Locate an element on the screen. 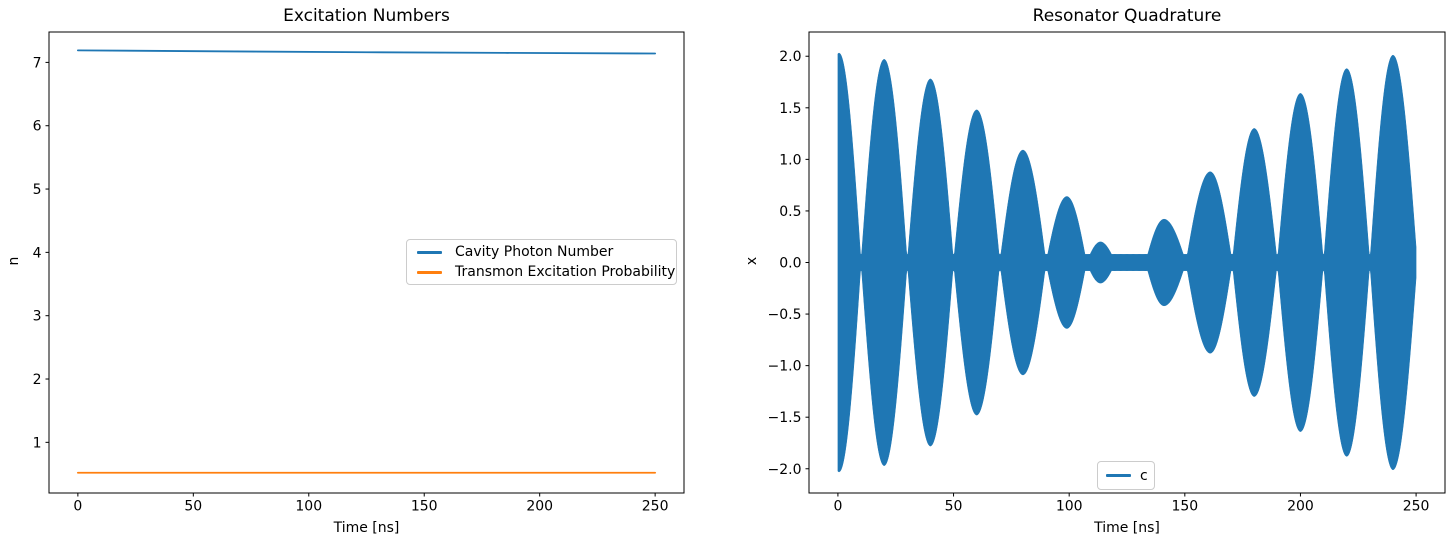 This screenshot has height=547, width=1453. legend-entry-cavity-photon-number: Cavity Photon Number is located at coordinates (546, 252).